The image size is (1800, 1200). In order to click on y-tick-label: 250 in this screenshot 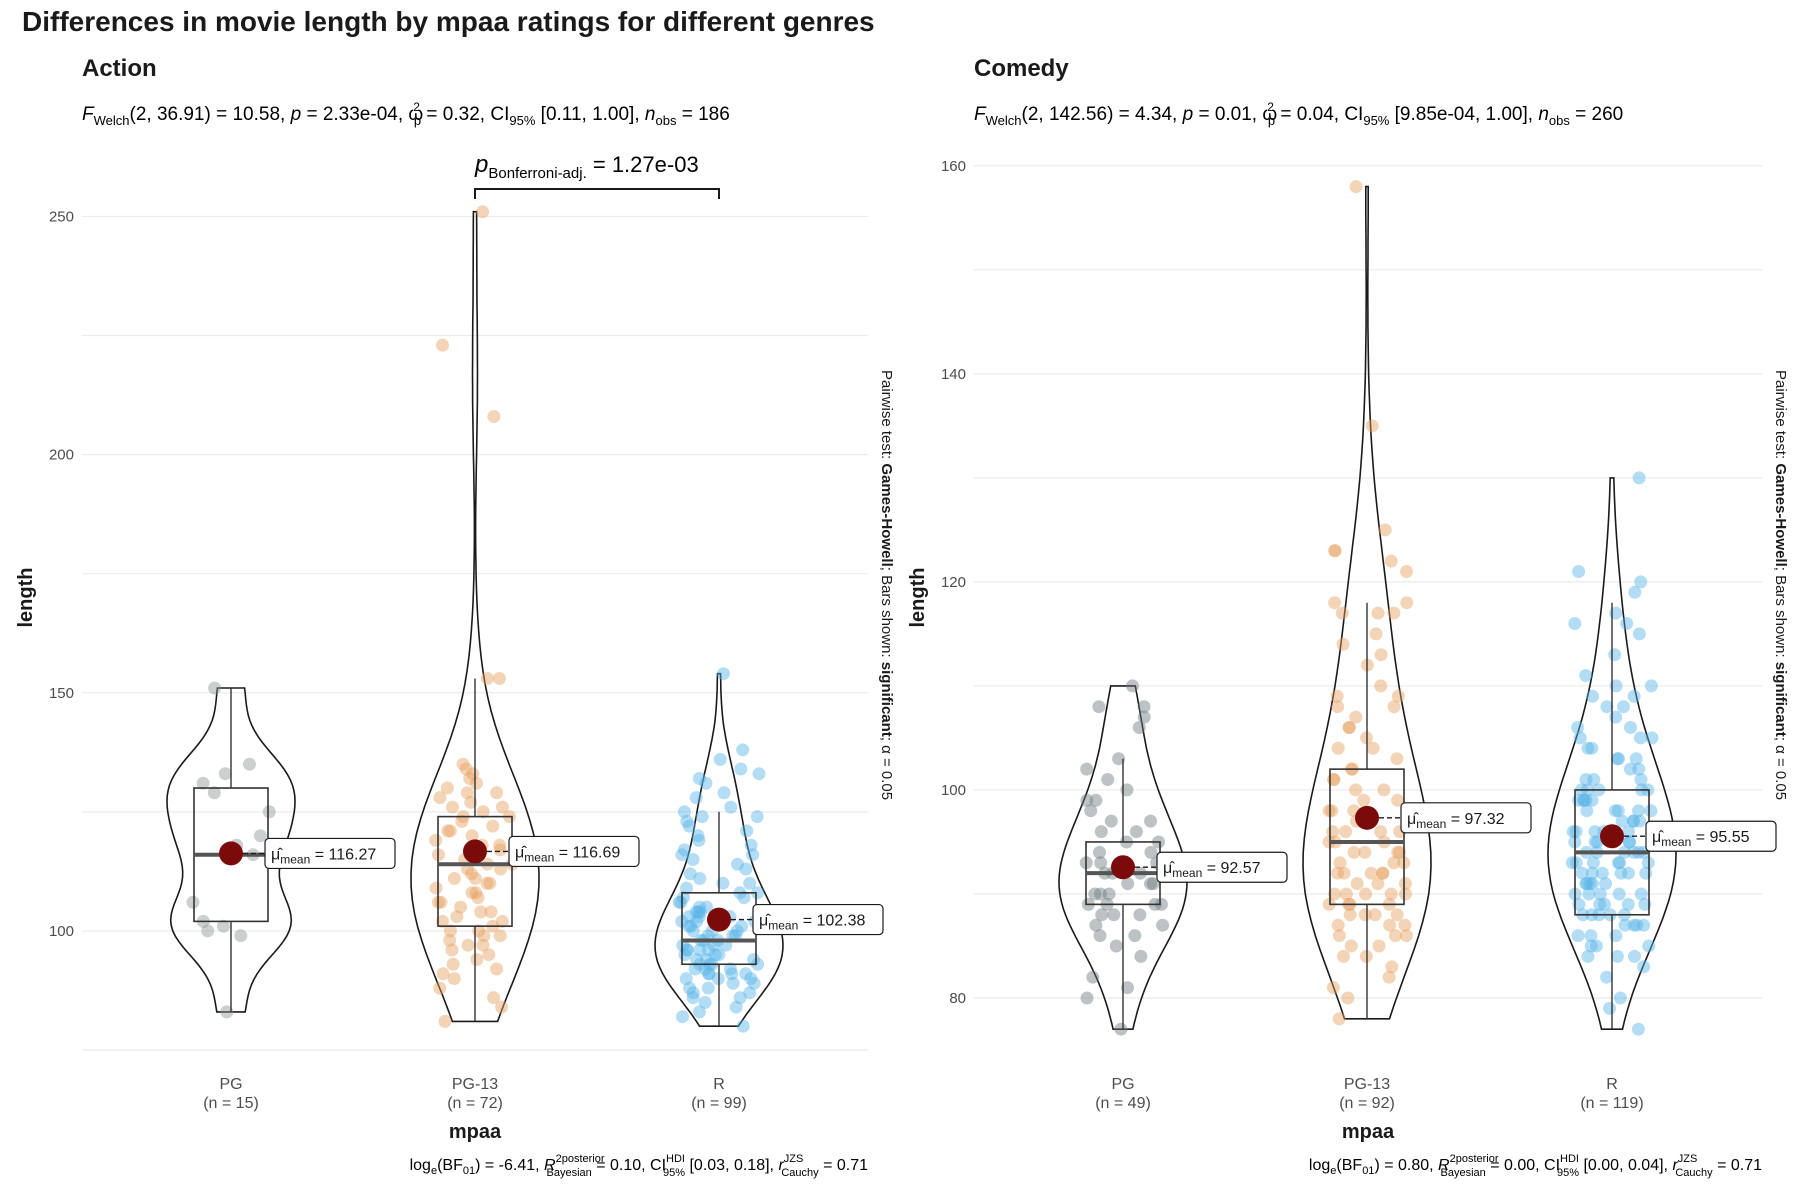, I will do `click(61, 216)`.